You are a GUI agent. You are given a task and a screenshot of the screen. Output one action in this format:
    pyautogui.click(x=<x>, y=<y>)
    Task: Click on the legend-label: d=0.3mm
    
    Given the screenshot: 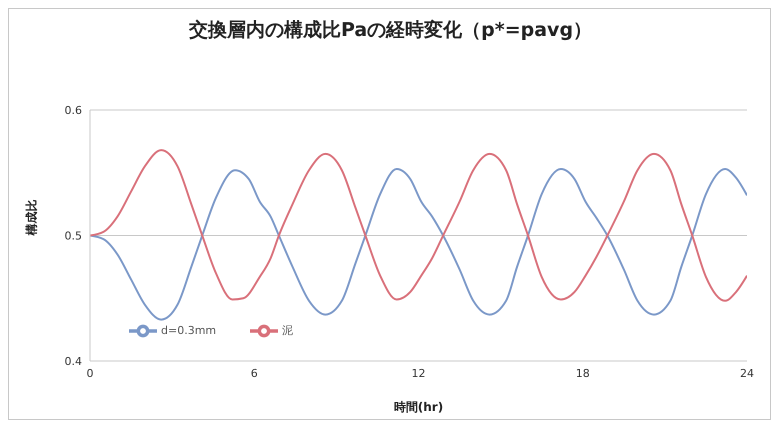 What is the action you would take?
    pyautogui.click(x=188, y=331)
    